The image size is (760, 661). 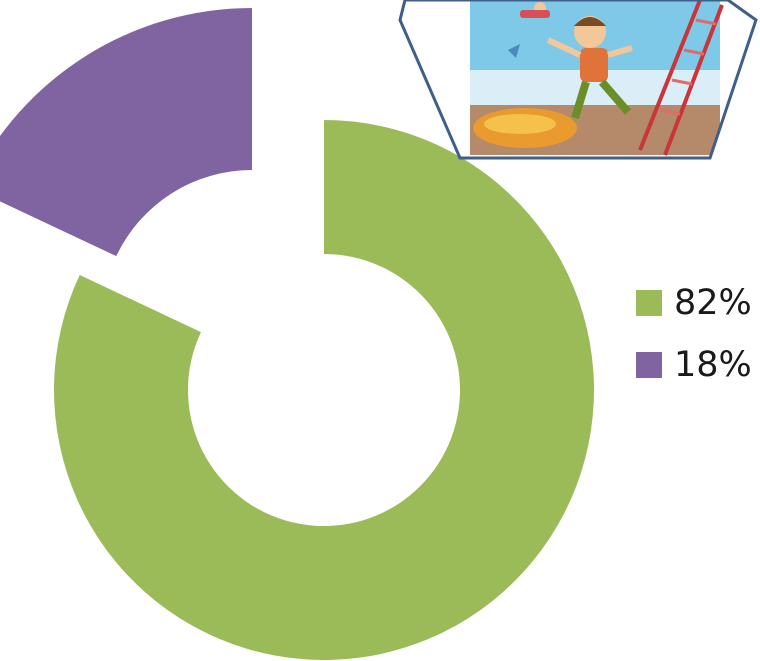 I want to click on legend-label: 82%, so click(x=713, y=302).